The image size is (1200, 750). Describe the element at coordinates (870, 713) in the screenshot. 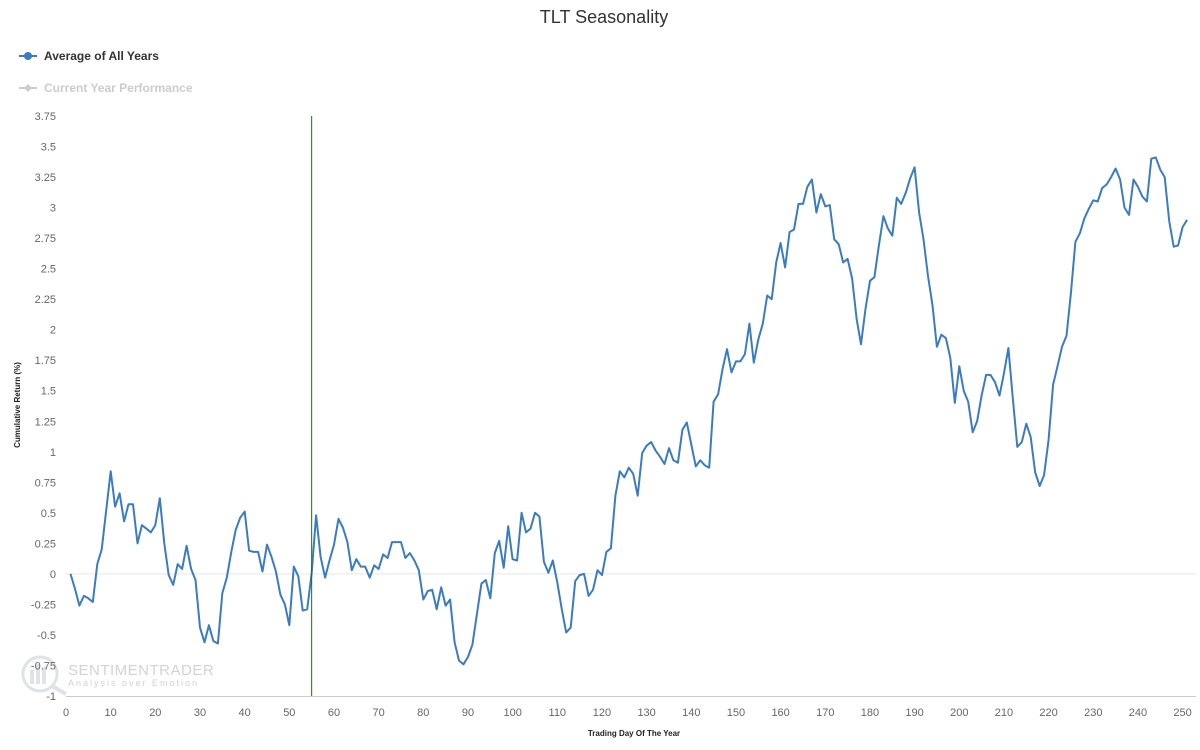

I see `x-tick-label: 180` at that location.